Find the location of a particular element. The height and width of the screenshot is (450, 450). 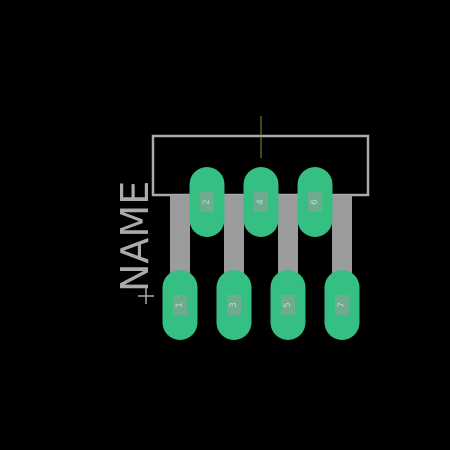

pad-number-label: 4 is located at coordinates (261, 202).